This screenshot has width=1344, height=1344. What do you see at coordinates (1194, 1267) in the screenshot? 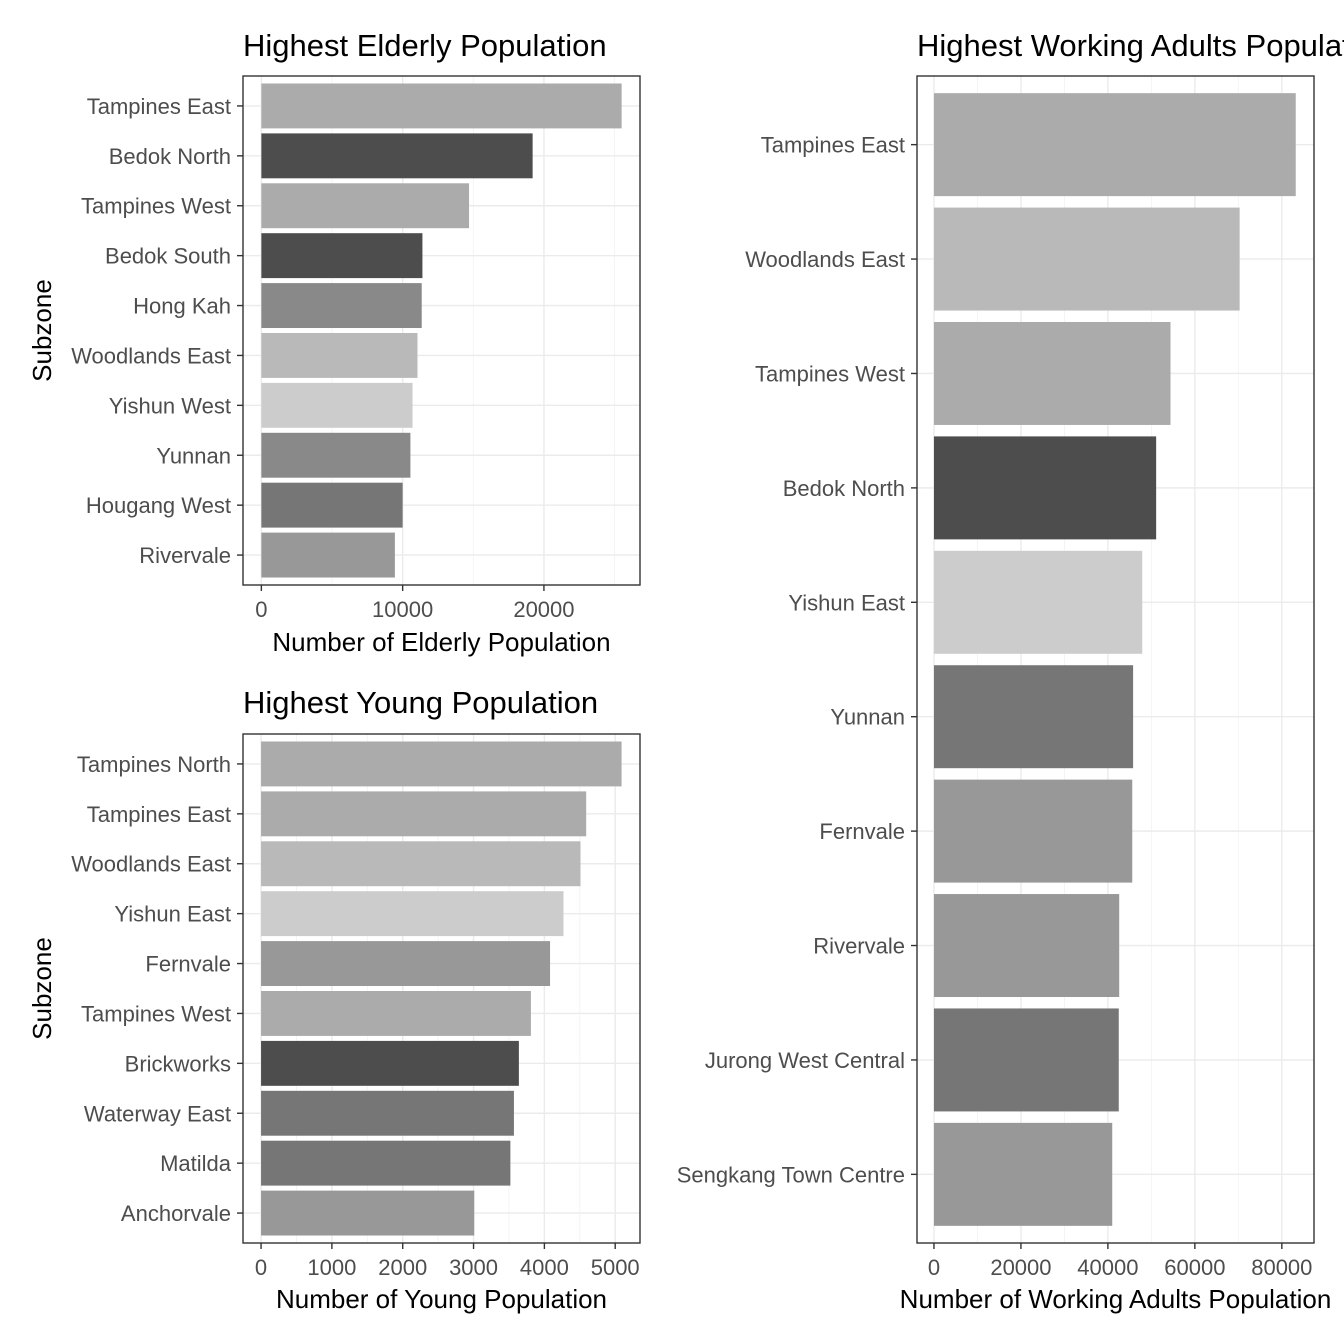
I see `x-tick-label: 60000` at bounding box center [1194, 1267].